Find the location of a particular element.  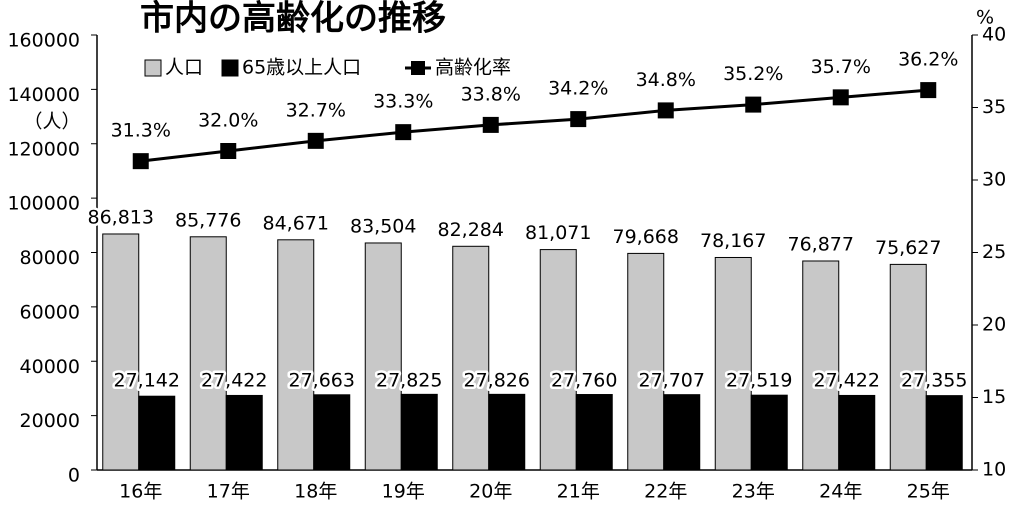

line is located at coordinates (534, 125).